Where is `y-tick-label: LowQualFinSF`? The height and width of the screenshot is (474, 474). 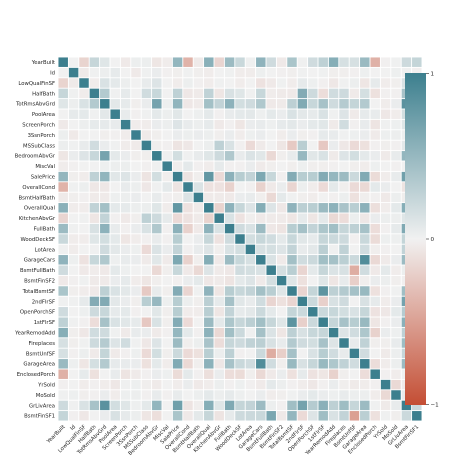 y-tick-label: LowQualFinSF is located at coordinates (36, 84).